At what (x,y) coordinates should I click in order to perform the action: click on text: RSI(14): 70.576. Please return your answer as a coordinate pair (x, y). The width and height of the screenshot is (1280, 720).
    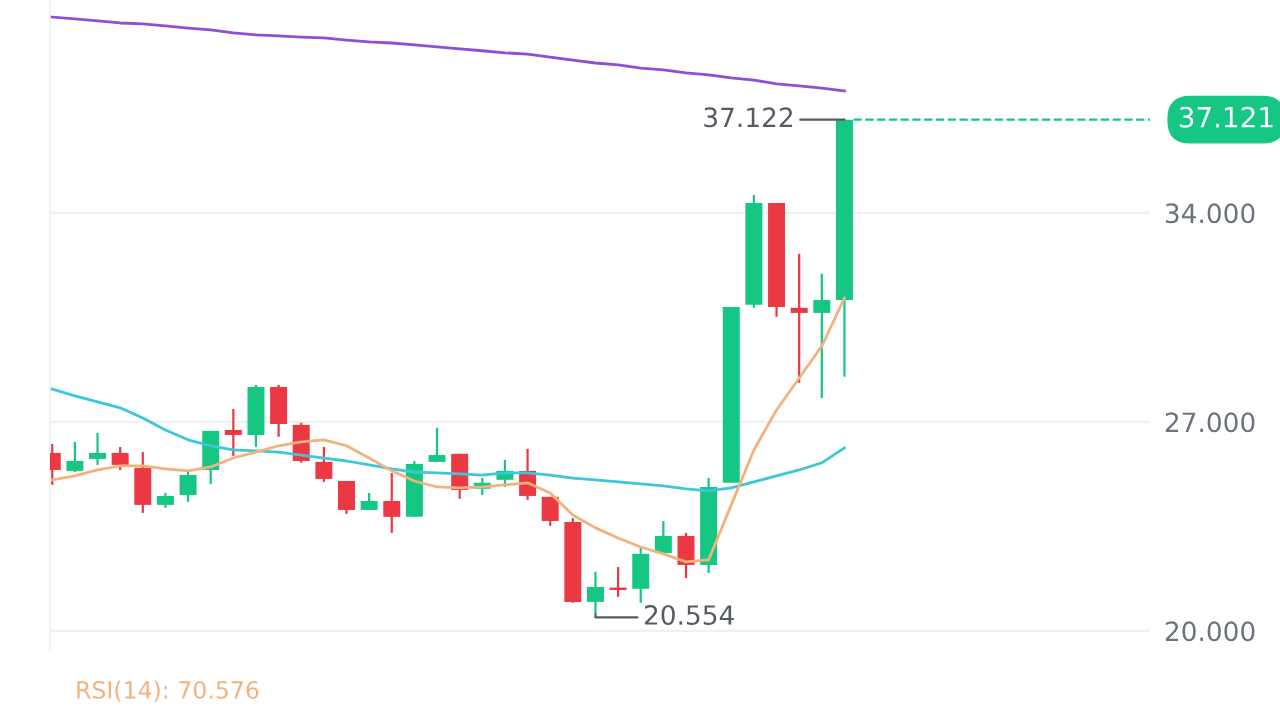
    Looking at the image, I should click on (168, 691).